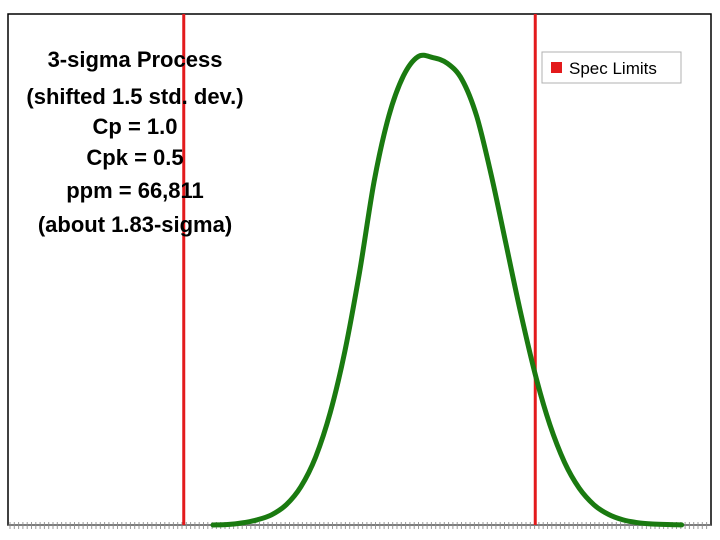 This screenshot has width=720, height=540. Describe the element at coordinates (135, 224) in the screenshot. I see `annotation-line-6: (about 1.83-sigma)` at that location.